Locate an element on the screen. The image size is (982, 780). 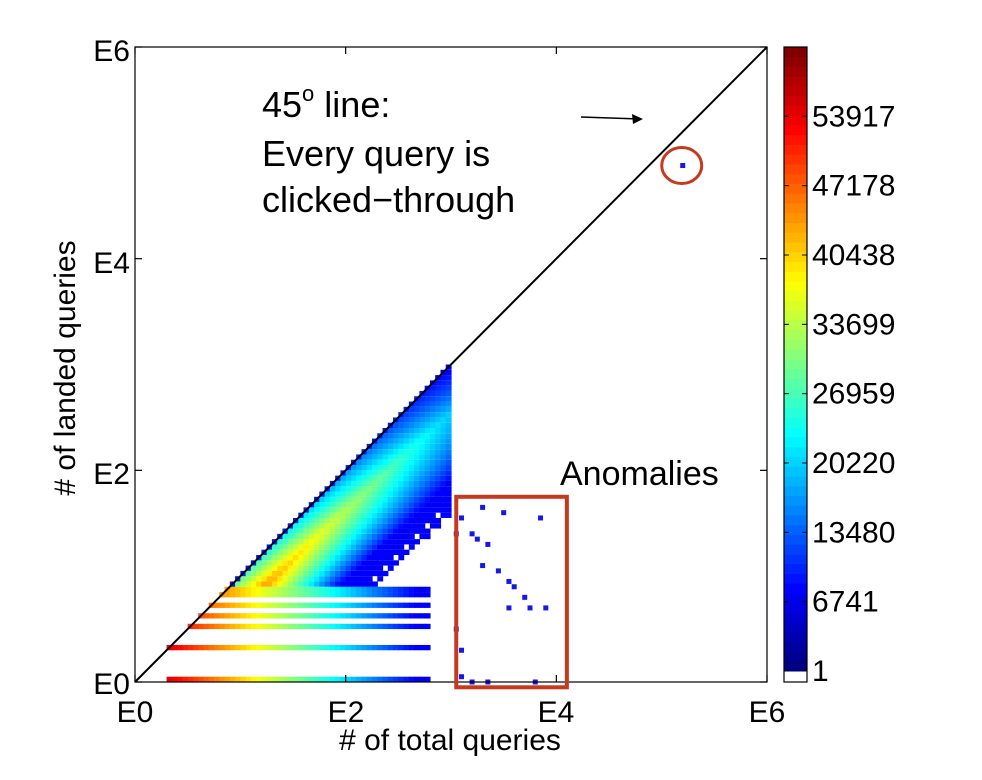
outlier-point is located at coordinates (488, 544).